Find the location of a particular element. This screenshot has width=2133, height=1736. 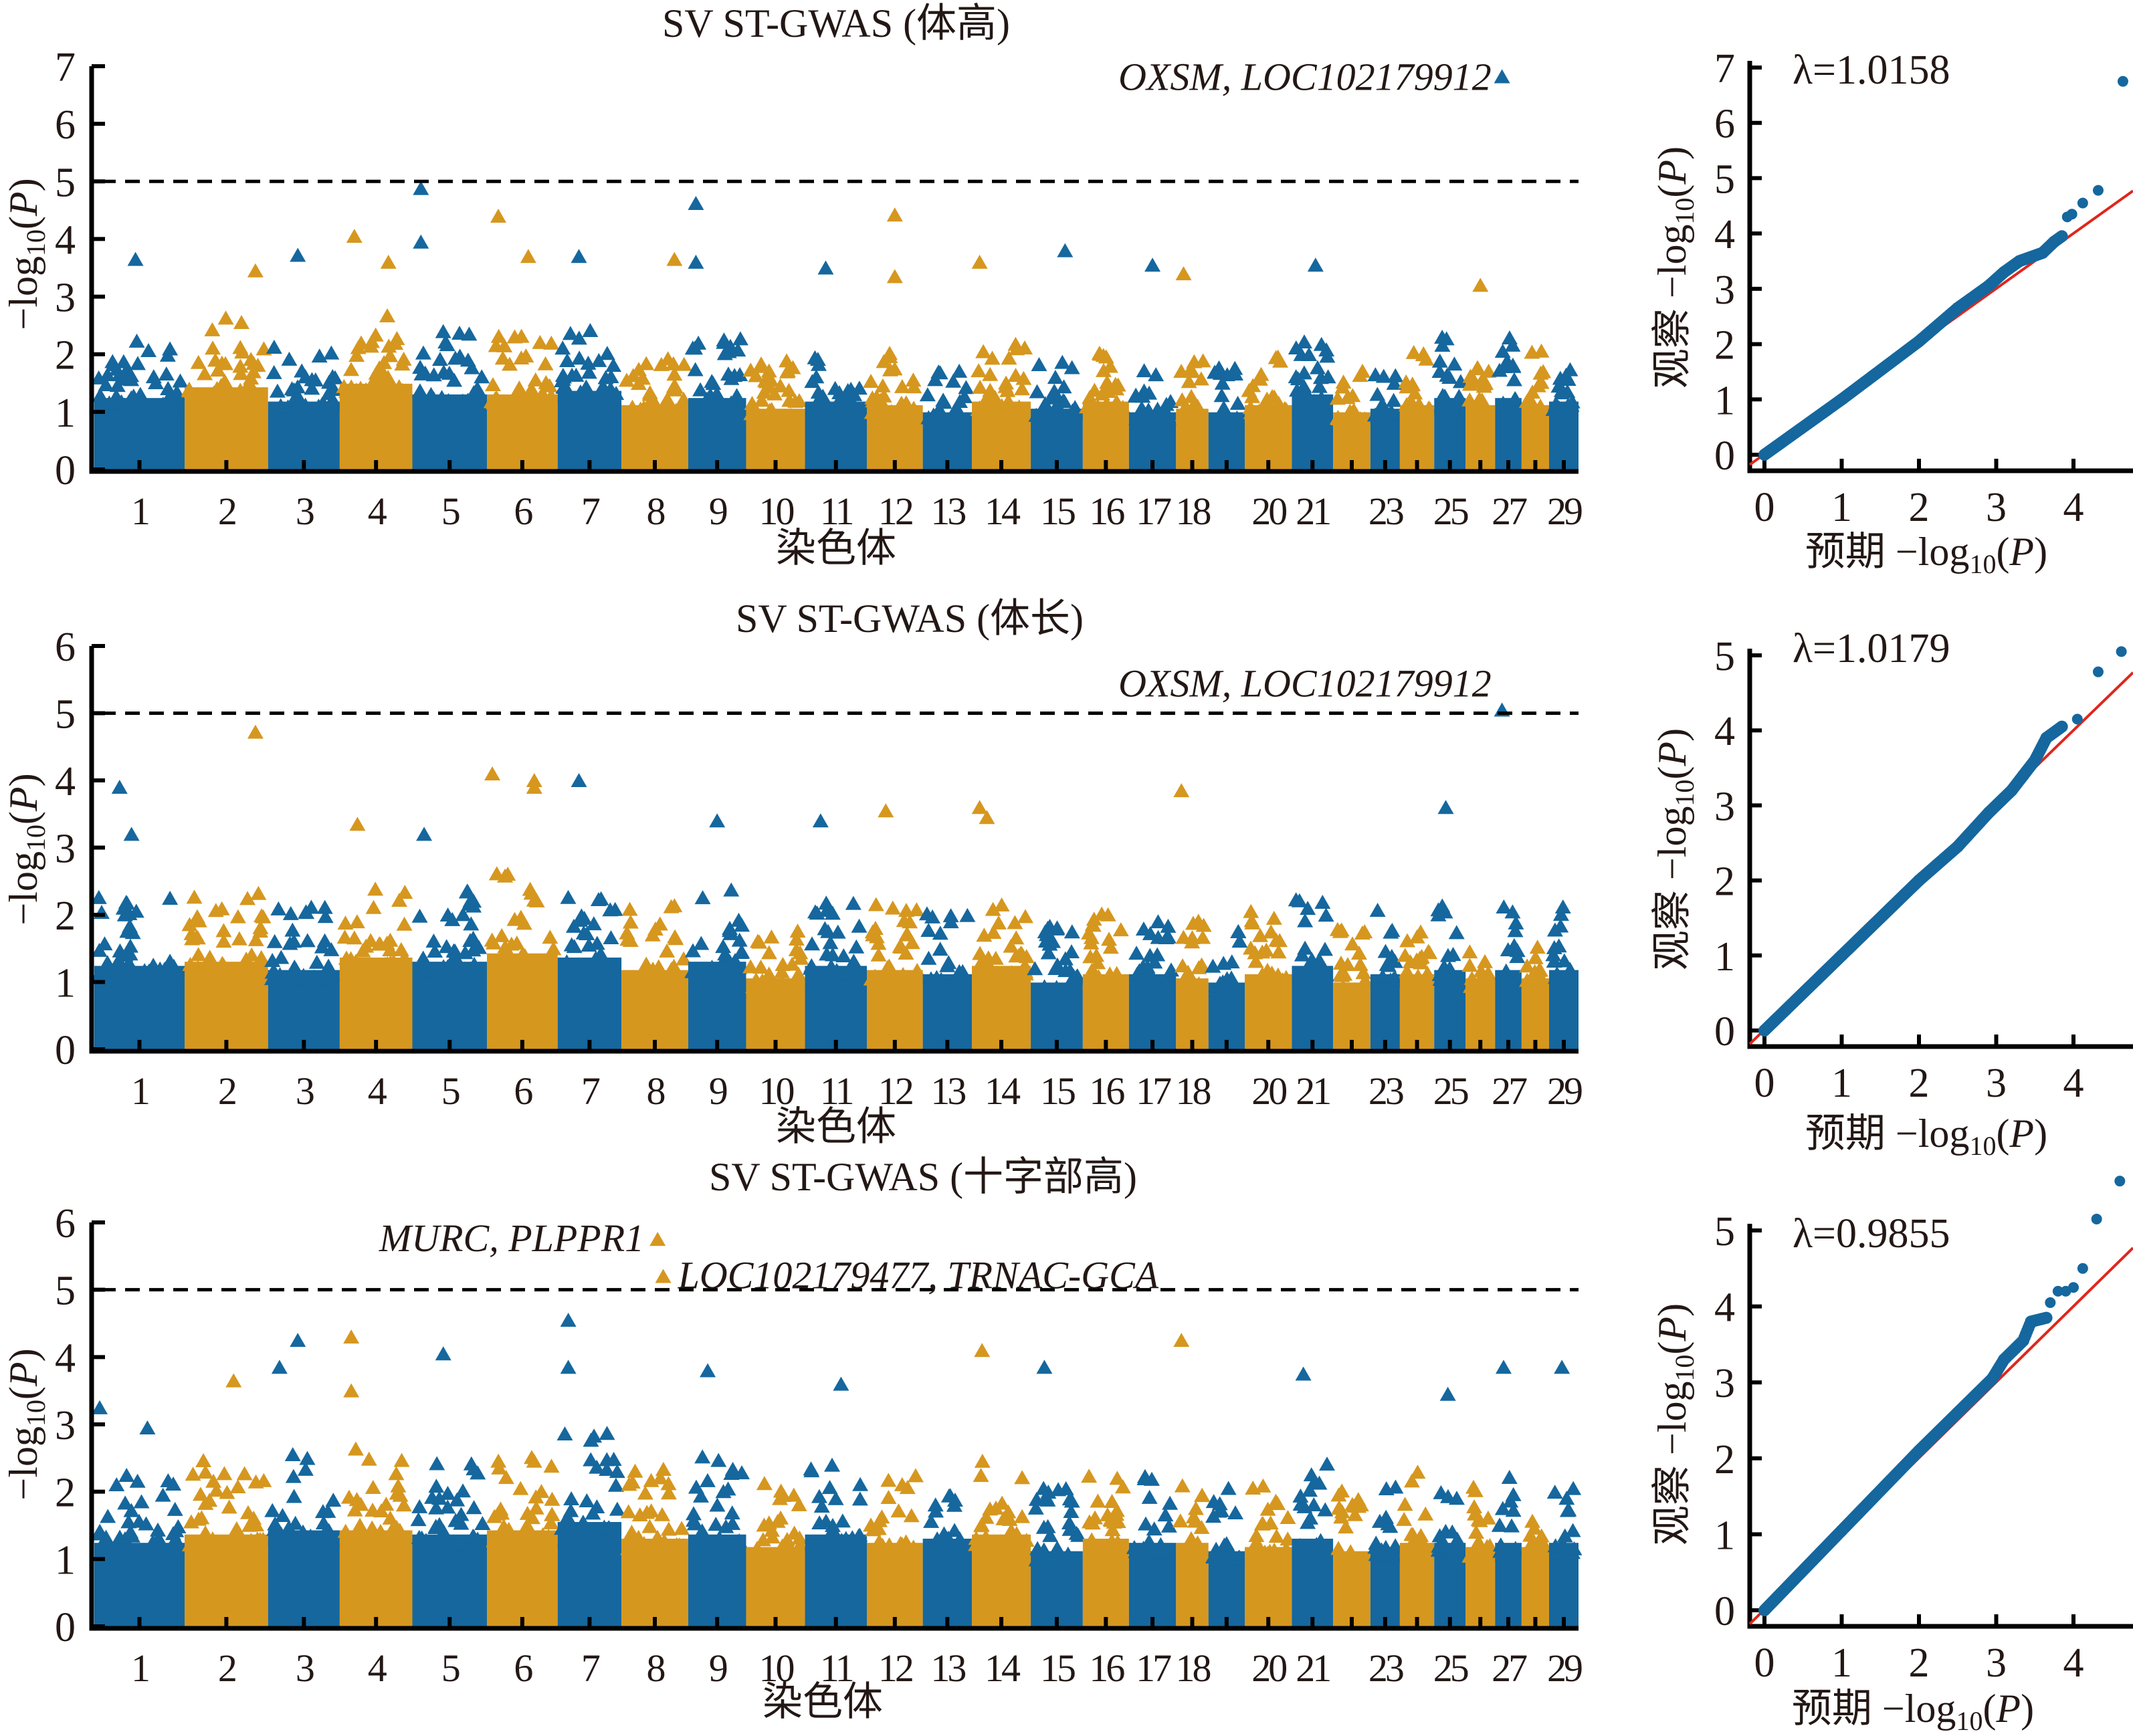

qq-x-tick-label: 1 is located at coordinates (1841, 1083).